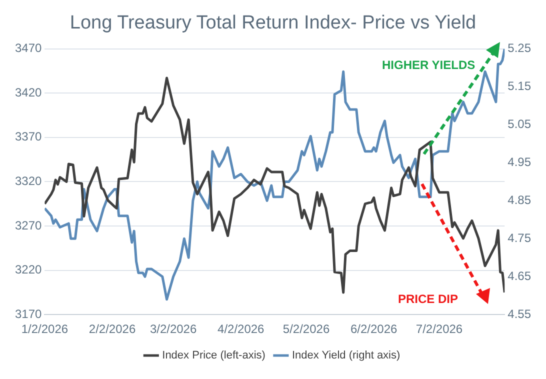  What do you see at coordinates (28, 269) in the screenshot?
I see `y-tick-label: 3220` at bounding box center [28, 269].